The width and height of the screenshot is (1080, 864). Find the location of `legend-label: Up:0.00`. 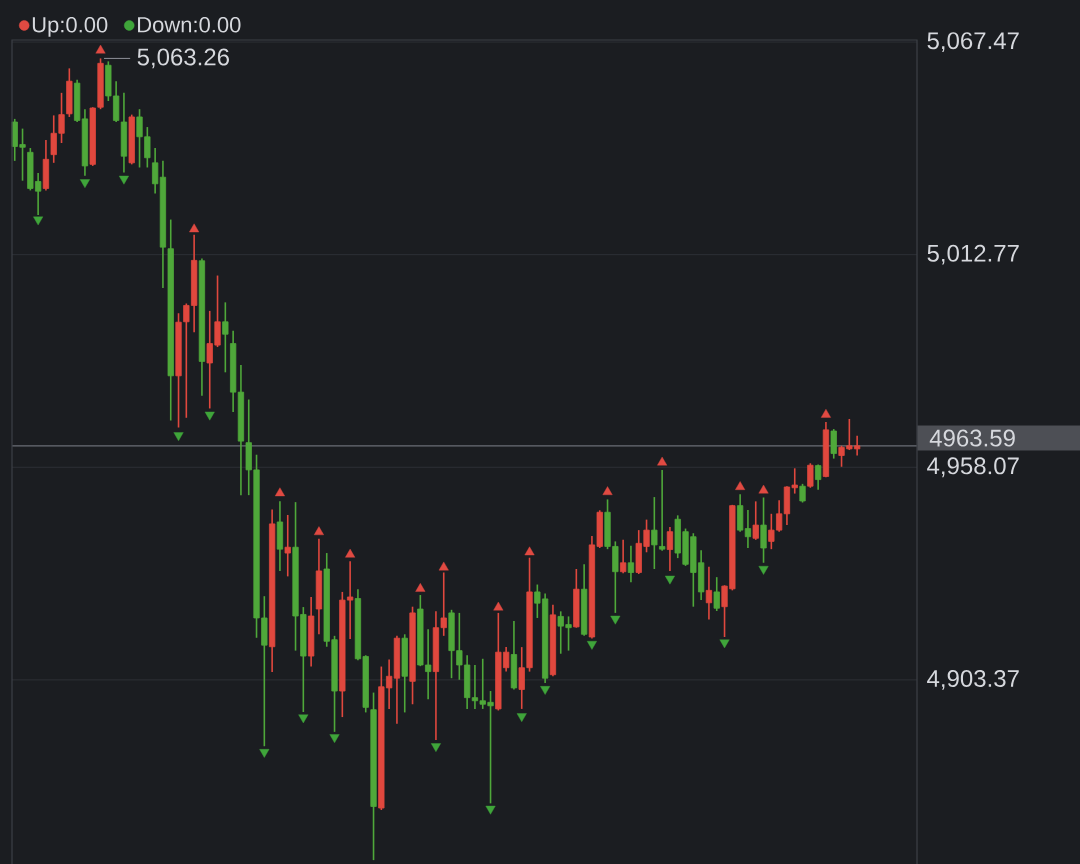

legend-label: Up:0.00 is located at coordinates (70, 26).